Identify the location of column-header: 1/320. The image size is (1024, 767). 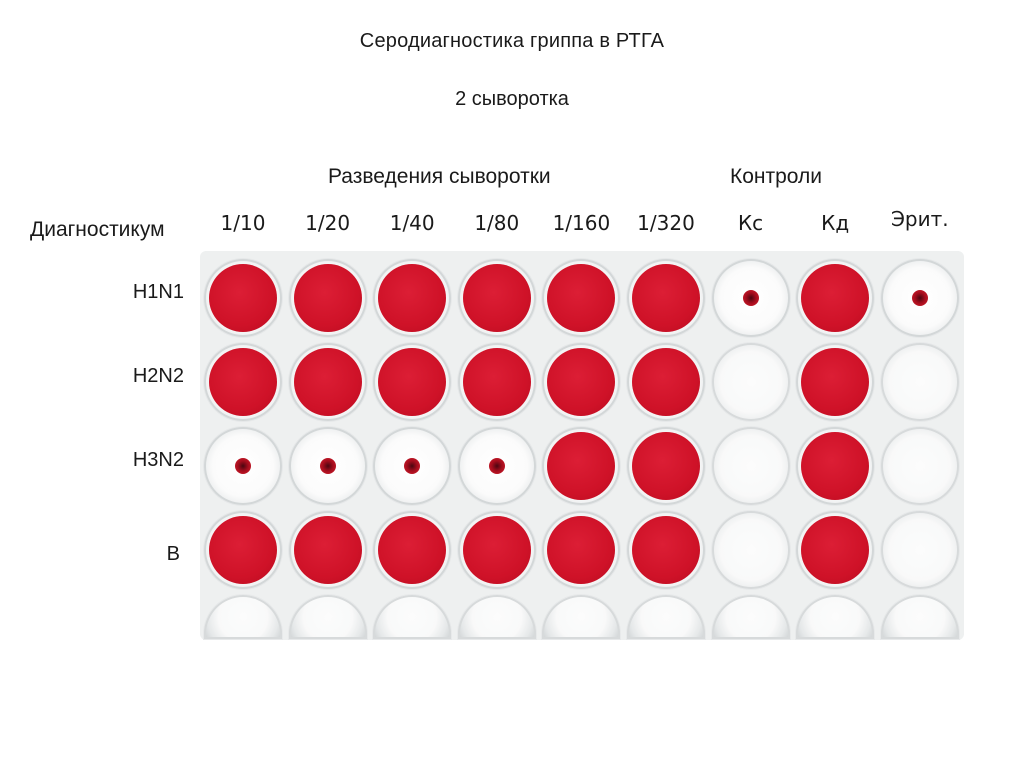
(666, 223).